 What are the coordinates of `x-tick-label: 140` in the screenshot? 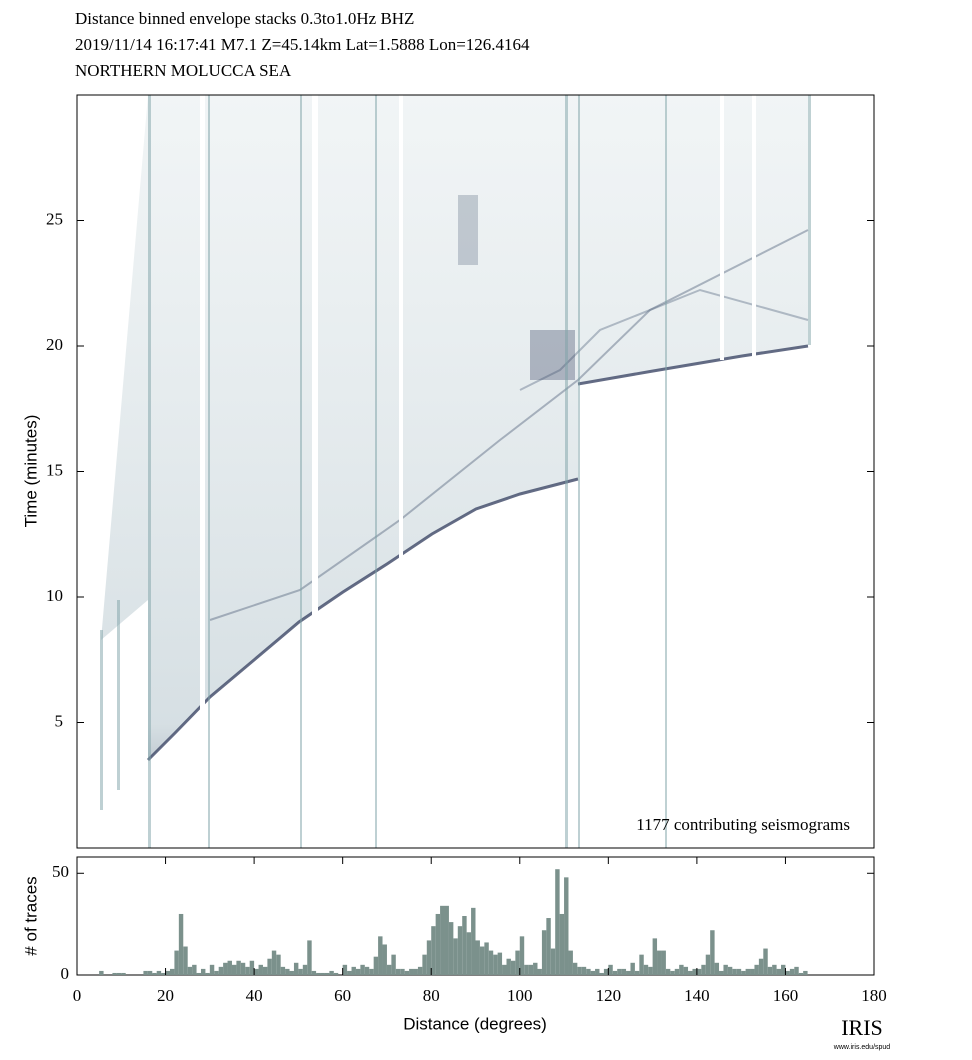 It's located at (697, 995).